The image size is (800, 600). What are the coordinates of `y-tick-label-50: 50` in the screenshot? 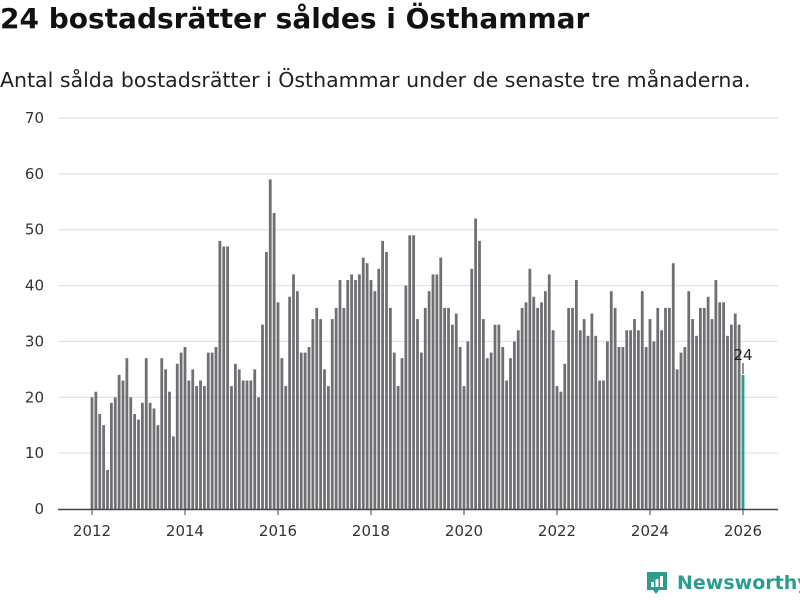 It's located at (34, 230).